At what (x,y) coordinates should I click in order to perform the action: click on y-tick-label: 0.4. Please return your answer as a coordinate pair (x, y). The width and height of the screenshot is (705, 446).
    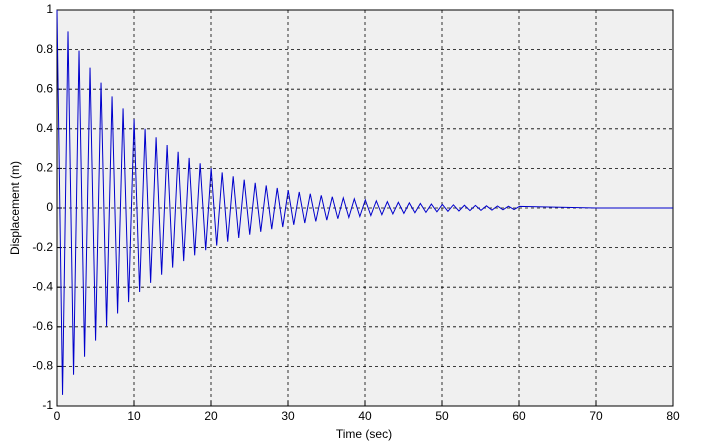
    Looking at the image, I should click on (44, 128).